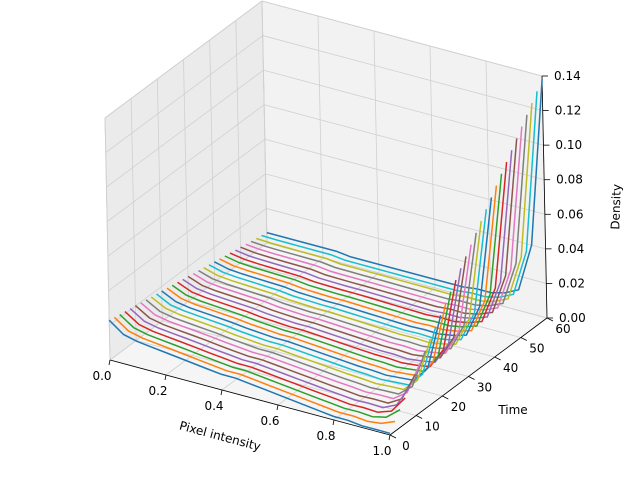 The width and height of the screenshot is (640, 480). Describe the element at coordinates (510, 368) in the screenshot. I see `y-tick-label: 40` at that location.